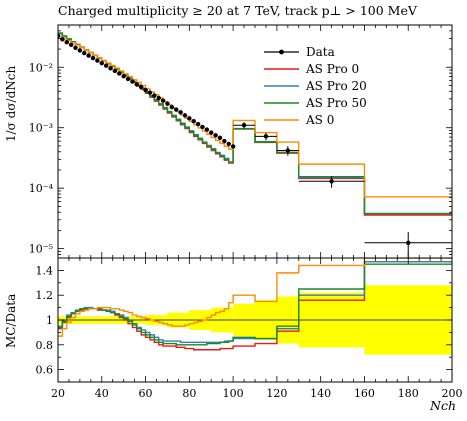 This screenshot has width=467, height=421. I want to click on ratio-y-tick-label: 0.6, so click(45, 370).